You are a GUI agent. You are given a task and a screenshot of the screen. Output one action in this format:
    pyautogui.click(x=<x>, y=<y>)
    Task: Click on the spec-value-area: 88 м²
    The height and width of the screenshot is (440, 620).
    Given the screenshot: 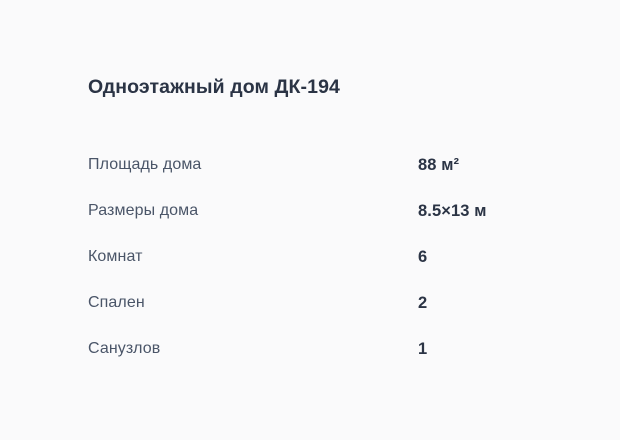 What is the action you would take?
    pyautogui.click(x=439, y=165)
    